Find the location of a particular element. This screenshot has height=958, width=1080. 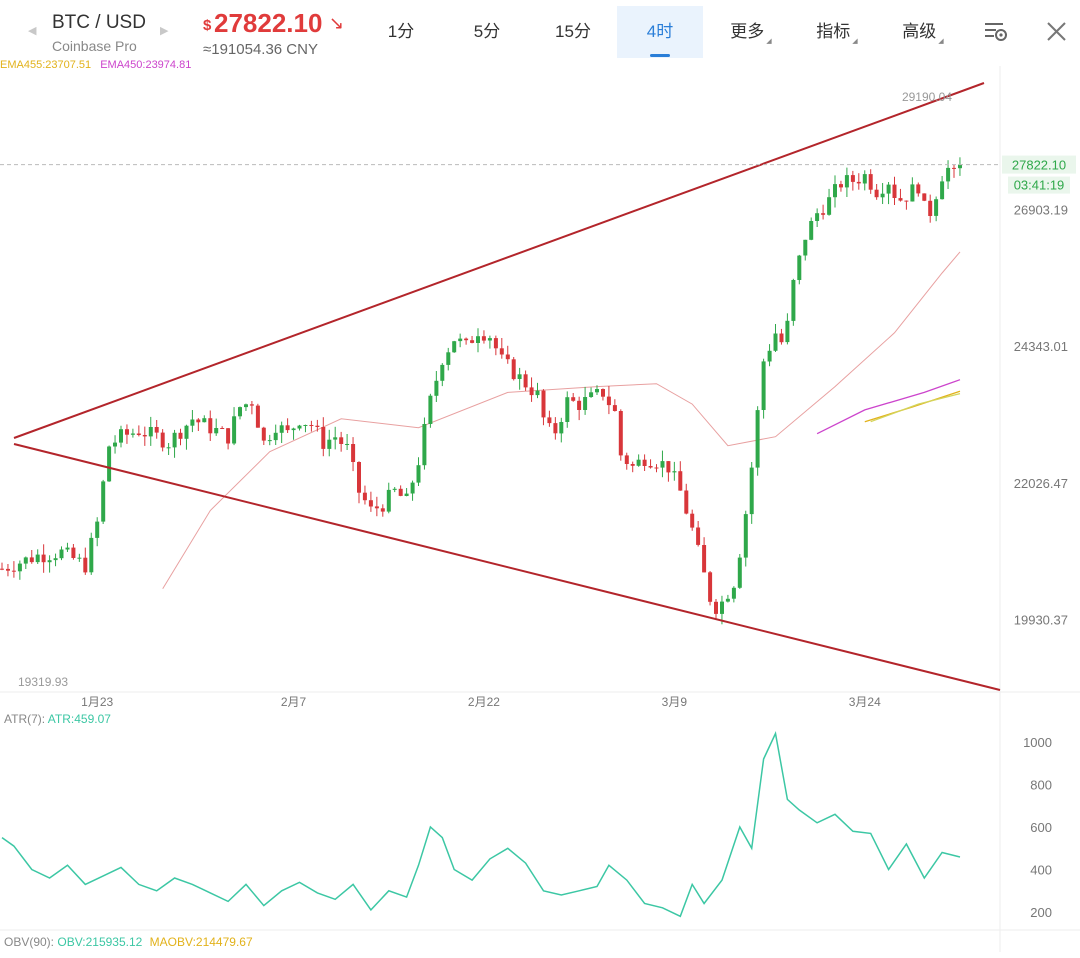

price-axis-label: 22026.47 is located at coordinates (1041, 483).